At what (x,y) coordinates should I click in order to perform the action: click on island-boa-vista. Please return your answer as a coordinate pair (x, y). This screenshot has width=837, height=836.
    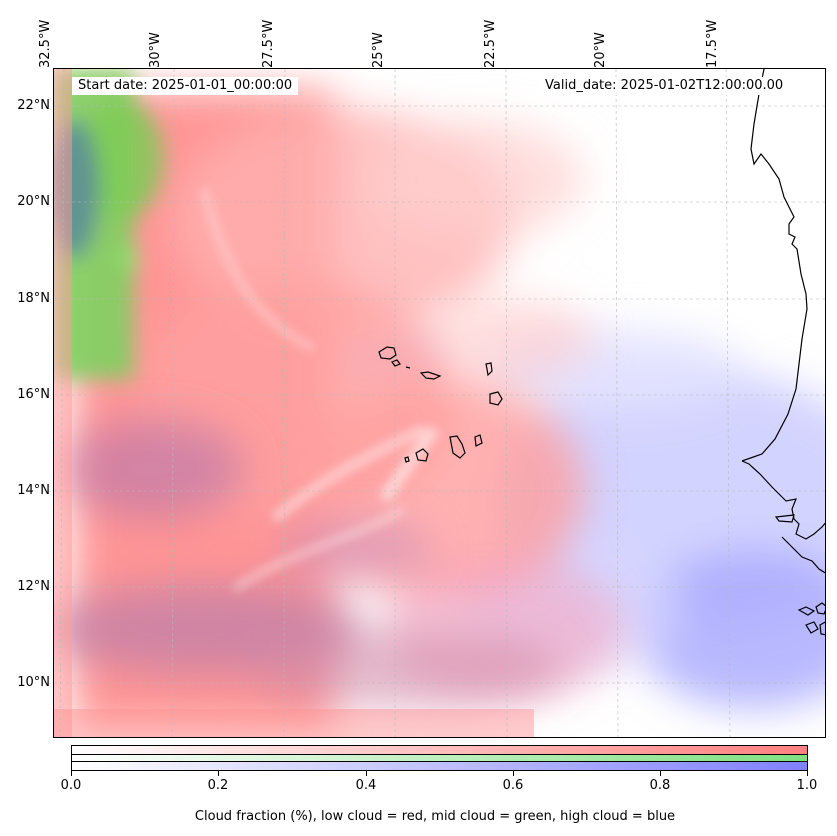
    Looking at the image, I should click on (496, 398).